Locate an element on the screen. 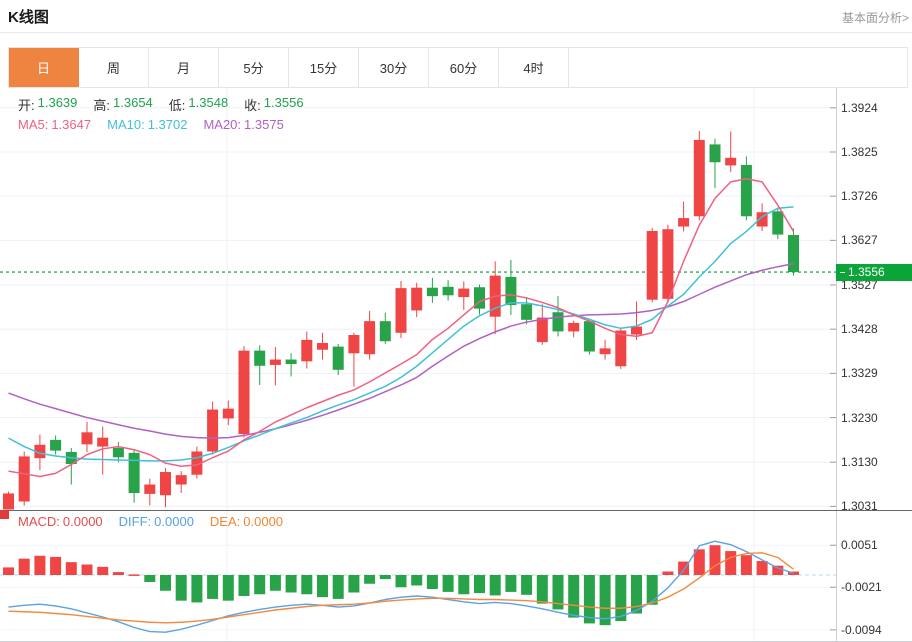 This screenshot has width=912, height=642. header-divider is located at coordinates (456, 32).